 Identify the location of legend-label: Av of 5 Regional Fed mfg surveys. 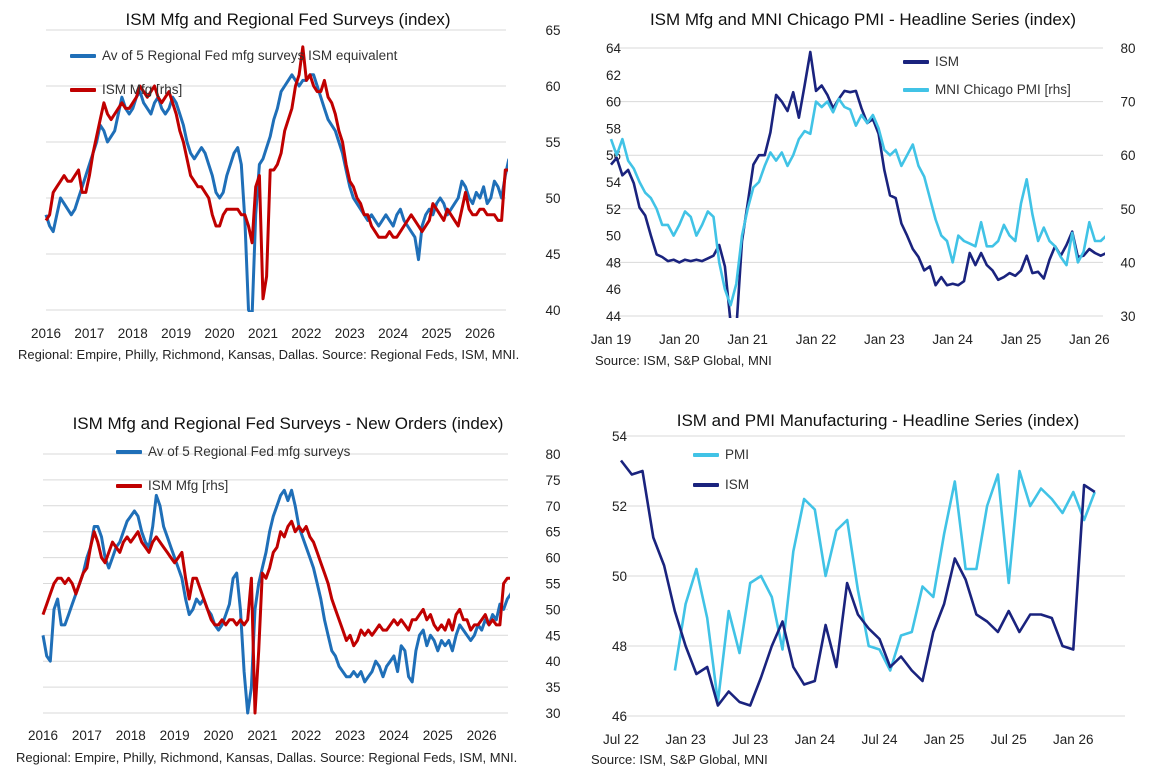
(249, 451).